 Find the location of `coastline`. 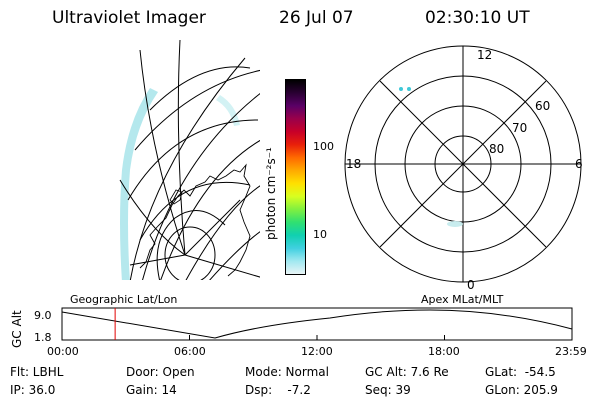

coastline is located at coordinates (195, 220).